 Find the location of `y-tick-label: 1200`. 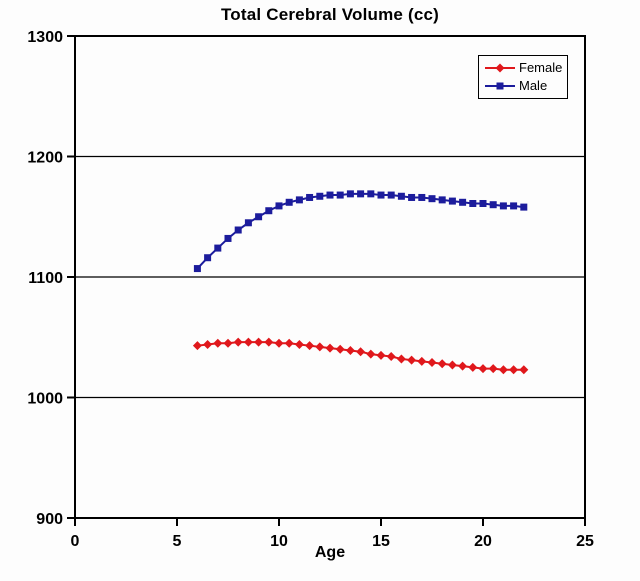

y-tick-label: 1200 is located at coordinates (45, 158).